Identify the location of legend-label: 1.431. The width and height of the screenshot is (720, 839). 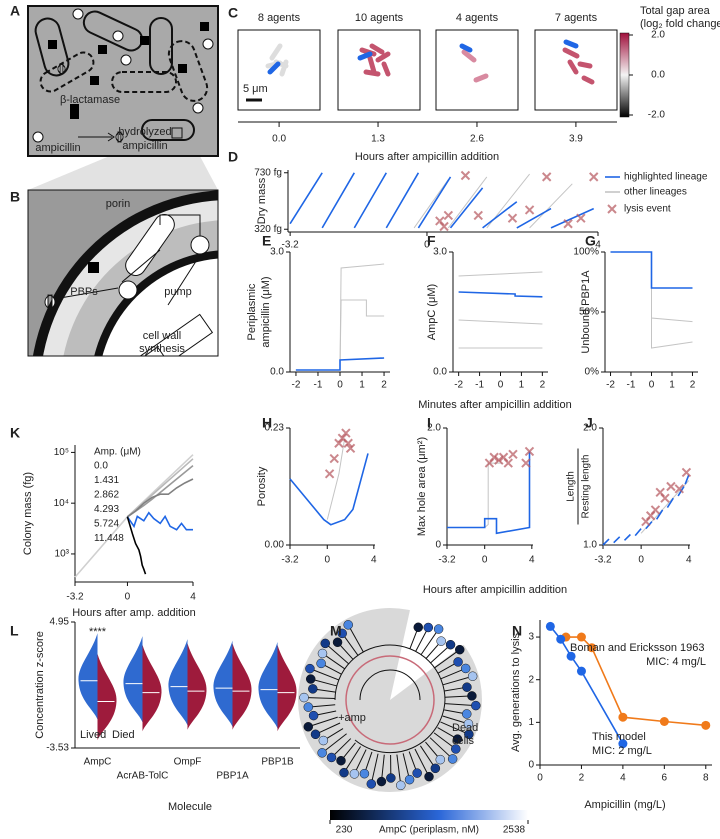
(106, 480).